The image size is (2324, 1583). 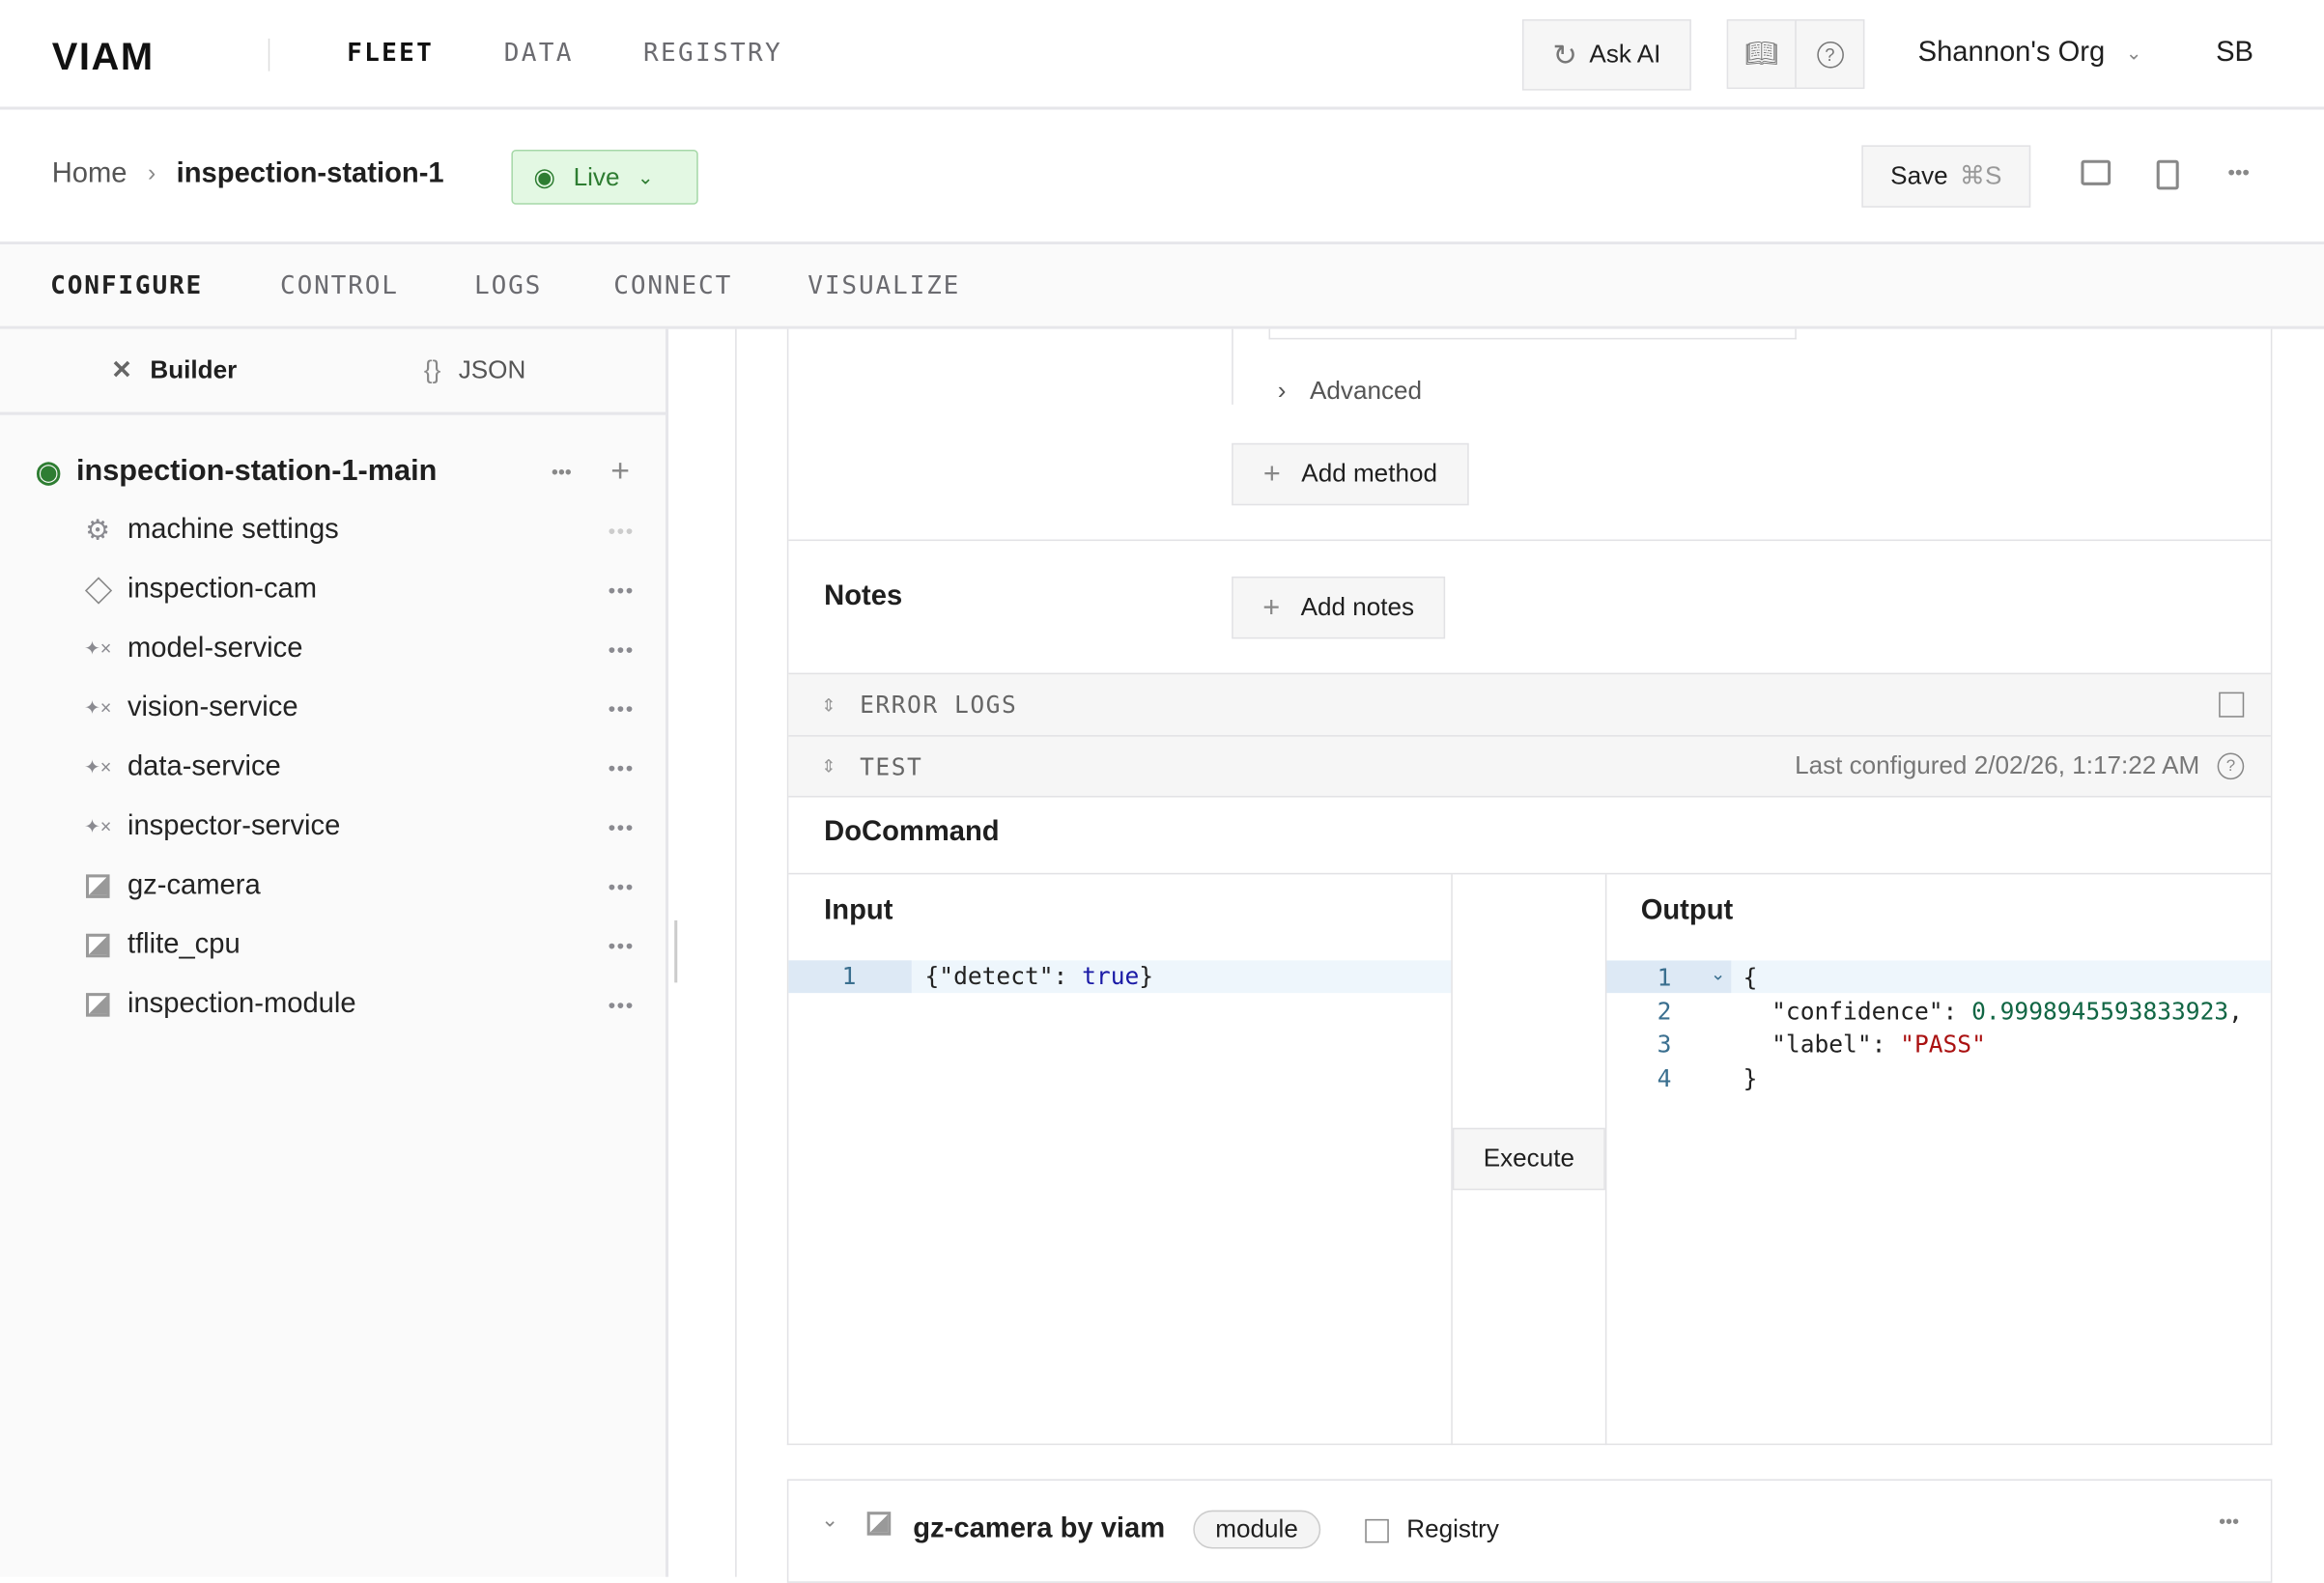 I want to click on add-notes-label: Add notes, so click(x=1357, y=606).